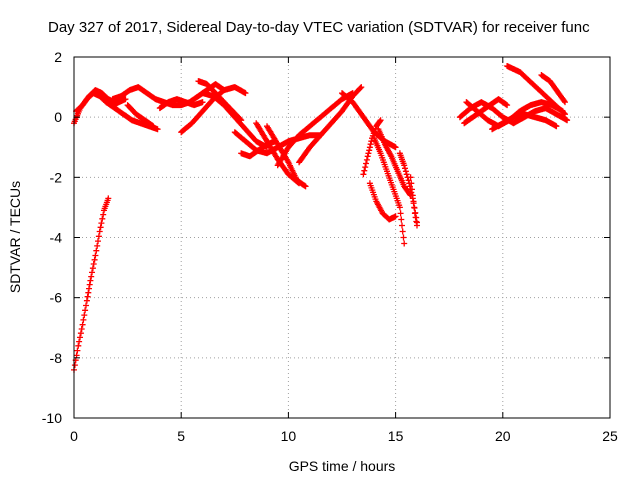  Describe the element at coordinates (610, 436) in the screenshot. I see `x-tick-label: 25` at that location.